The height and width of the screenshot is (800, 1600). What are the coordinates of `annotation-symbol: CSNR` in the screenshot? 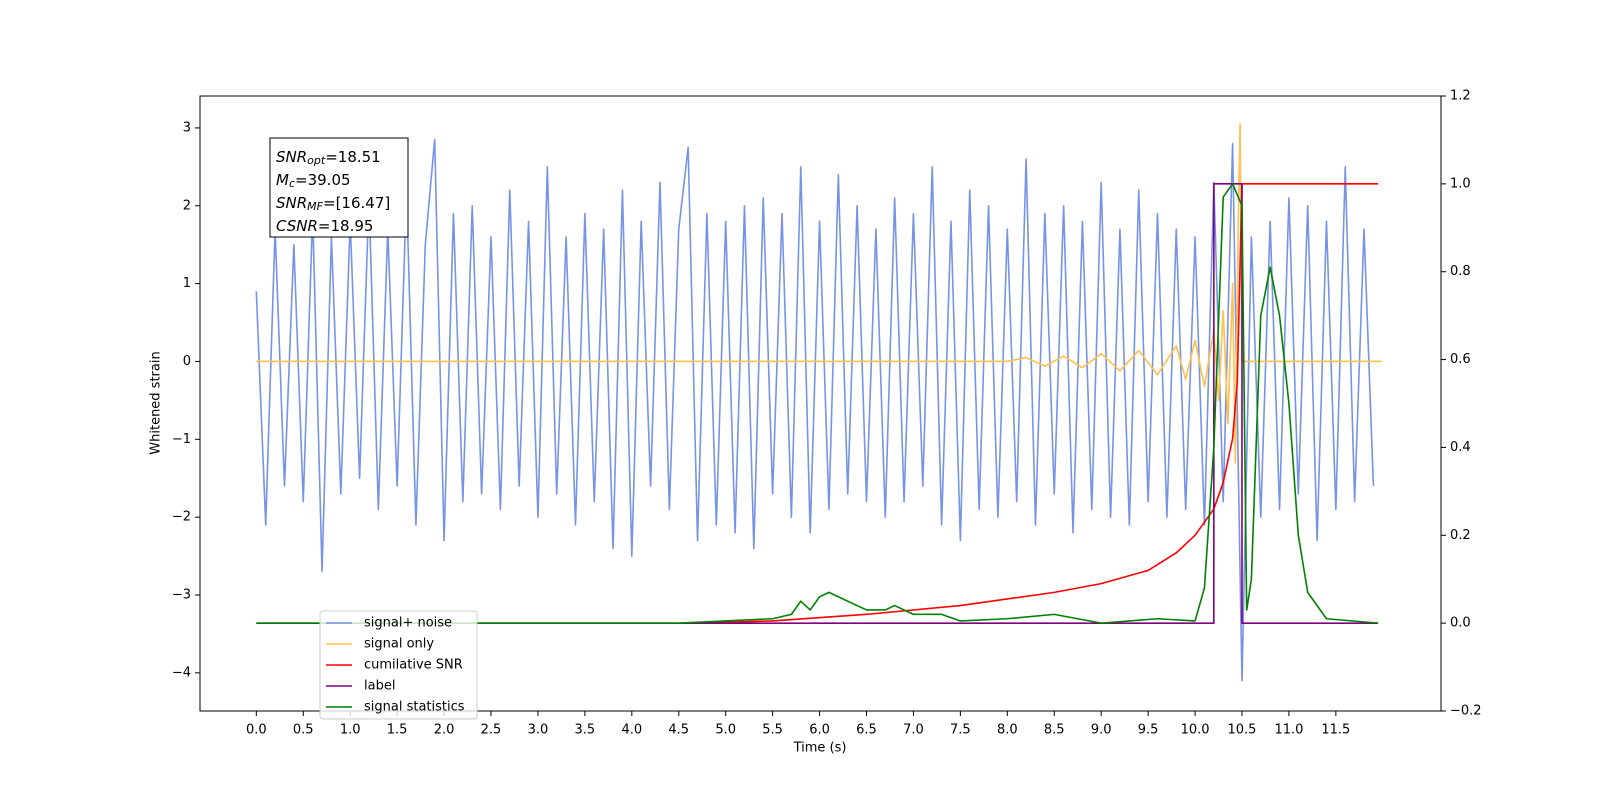 It's located at (297, 226).